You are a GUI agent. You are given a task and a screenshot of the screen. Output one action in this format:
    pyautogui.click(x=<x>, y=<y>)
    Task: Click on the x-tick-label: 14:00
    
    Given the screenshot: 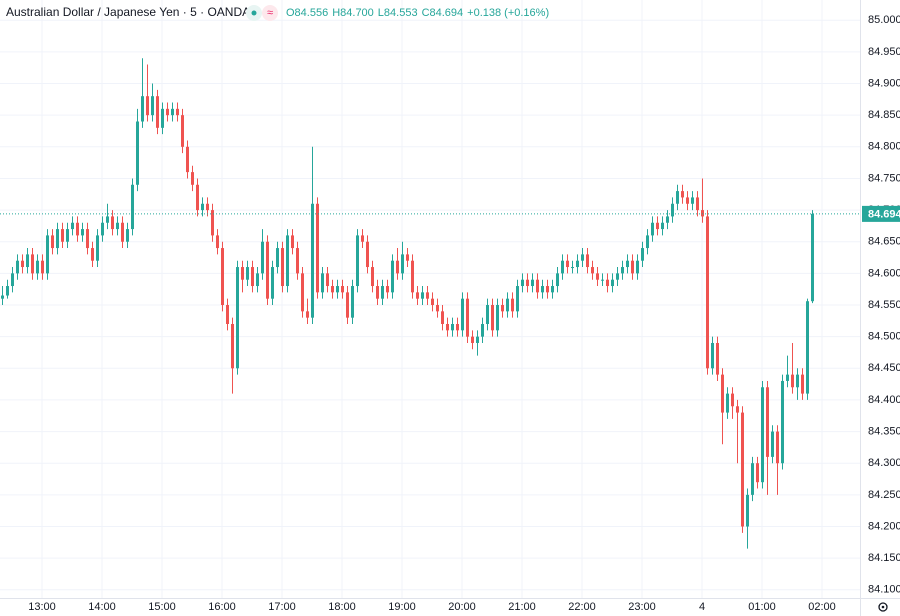 What is the action you would take?
    pyautogui.click(x=102, y=607)
    